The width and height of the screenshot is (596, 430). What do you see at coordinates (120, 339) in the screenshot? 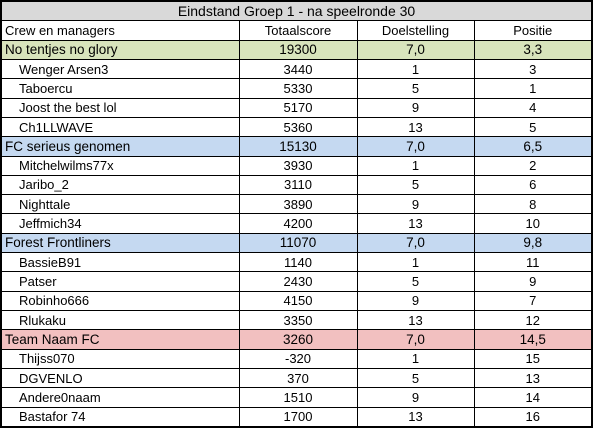
I see `team-name-cell: Team Naam FC` at bounding box center [120, 339].